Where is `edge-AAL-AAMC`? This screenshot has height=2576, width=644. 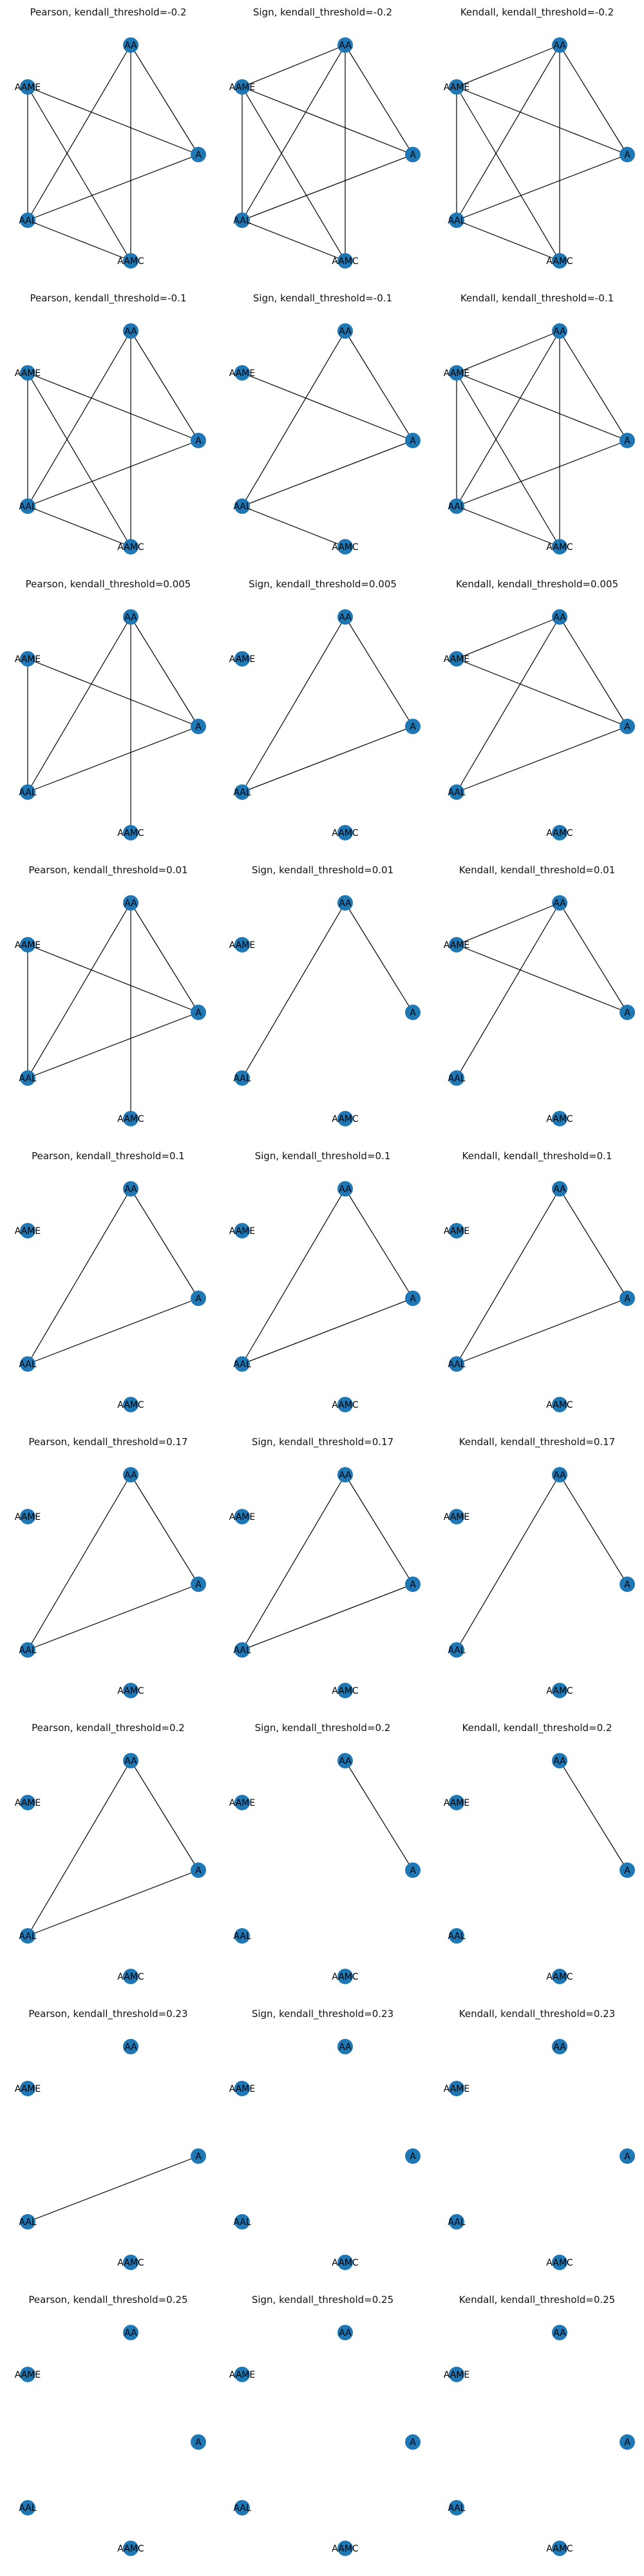
edge-AAL-AAMC is located at coordinates (294, 240).